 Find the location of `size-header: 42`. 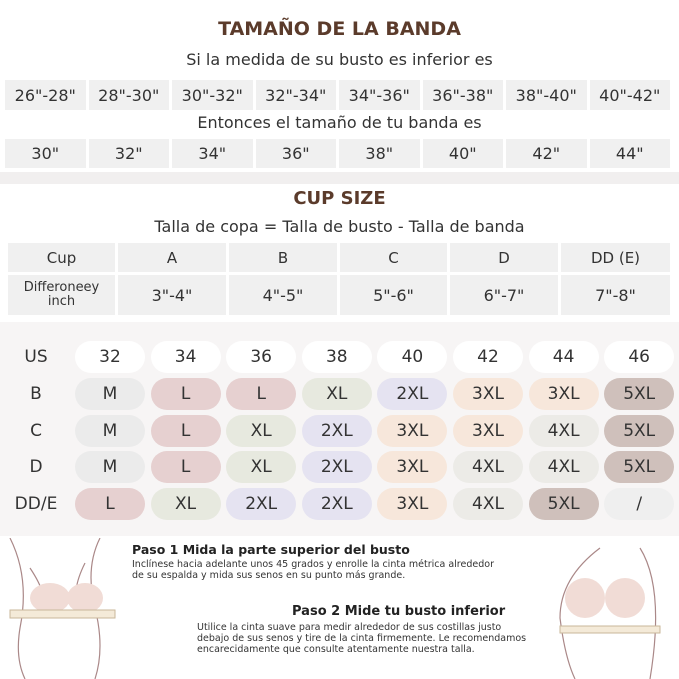

size-header: 42 is located at coordinates (488, 357).